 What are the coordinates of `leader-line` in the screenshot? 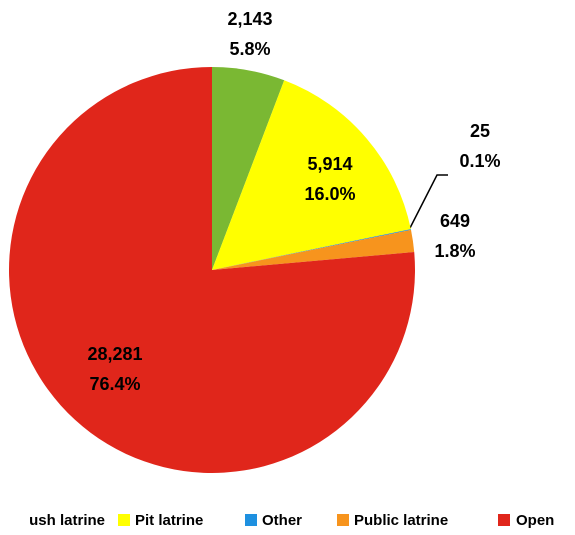 It's located at (428, 201).